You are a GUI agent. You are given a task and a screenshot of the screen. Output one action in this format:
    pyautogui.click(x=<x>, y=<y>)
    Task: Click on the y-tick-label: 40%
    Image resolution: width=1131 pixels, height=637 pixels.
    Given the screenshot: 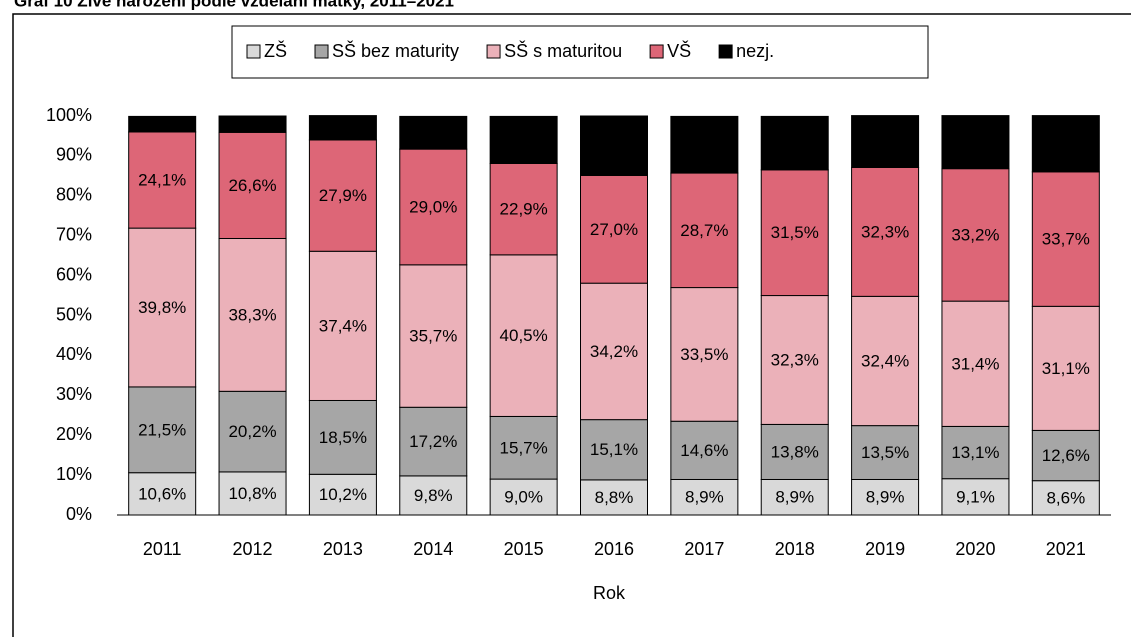 What is the action you would take?
    pyautogui.click(x=74, y=354)
    